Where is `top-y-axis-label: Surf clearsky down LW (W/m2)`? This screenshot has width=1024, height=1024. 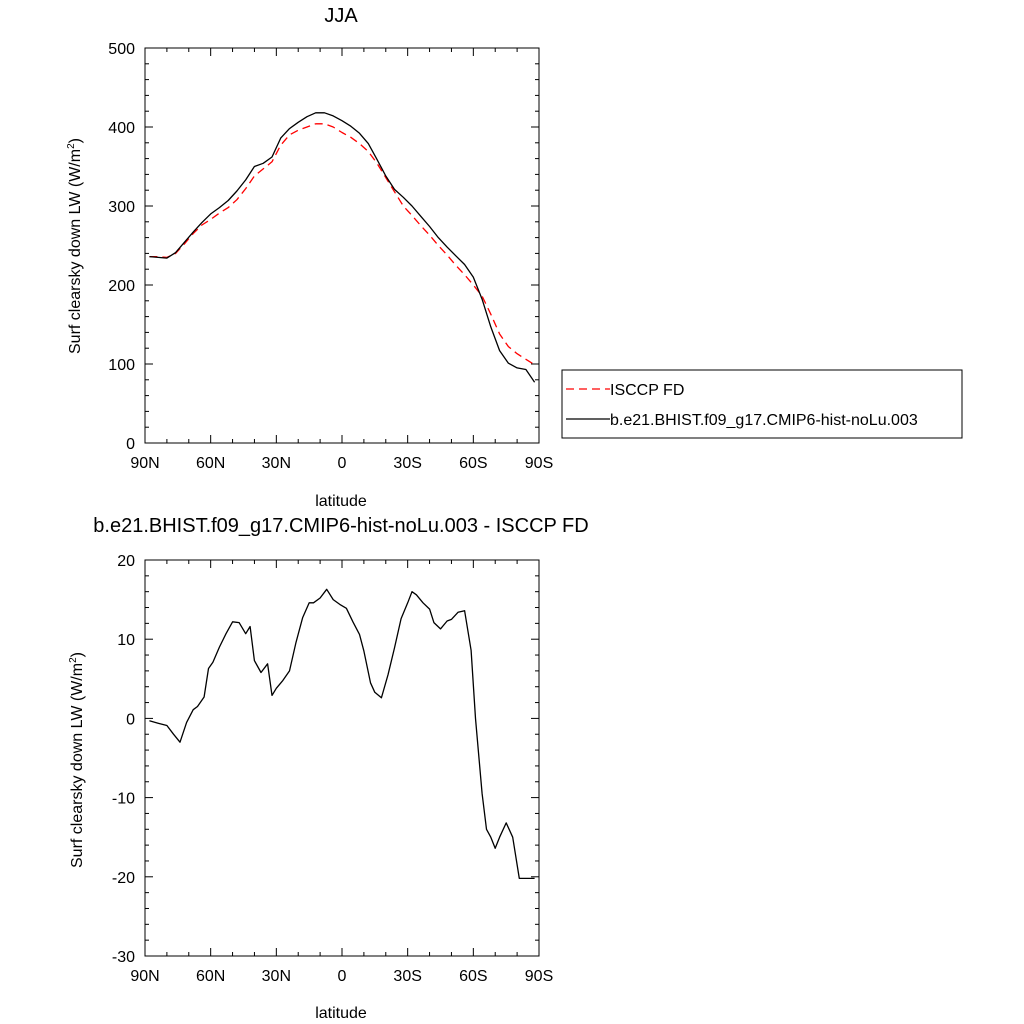 top-y-axis-label: Surf clearsky down LW (W/m2) is located at coordinates (75, 246).